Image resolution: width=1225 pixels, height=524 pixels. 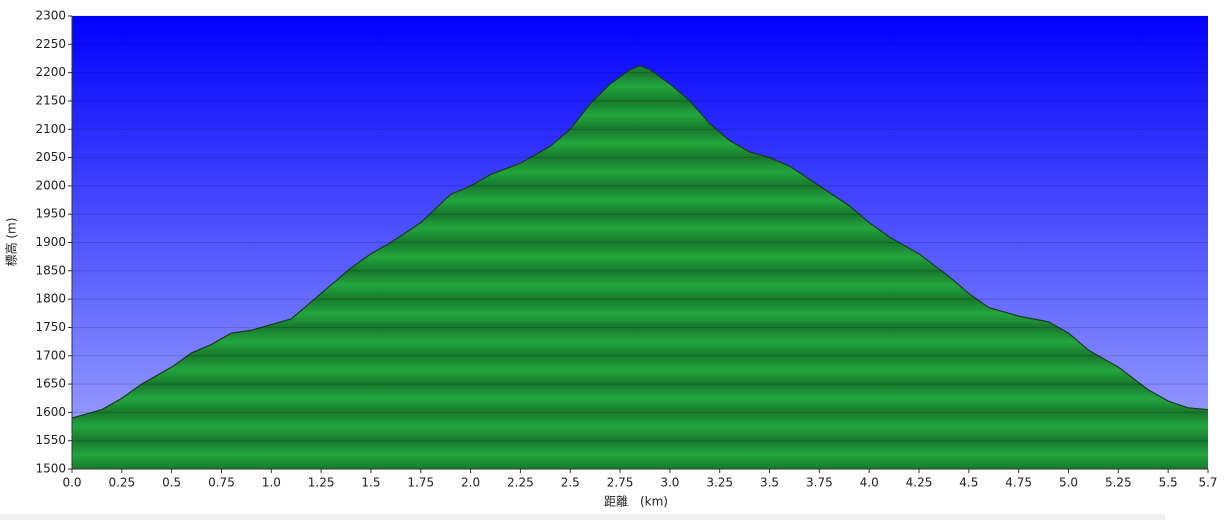 I want to click on y-tick-label: 1500, so click(x=50, y=469).